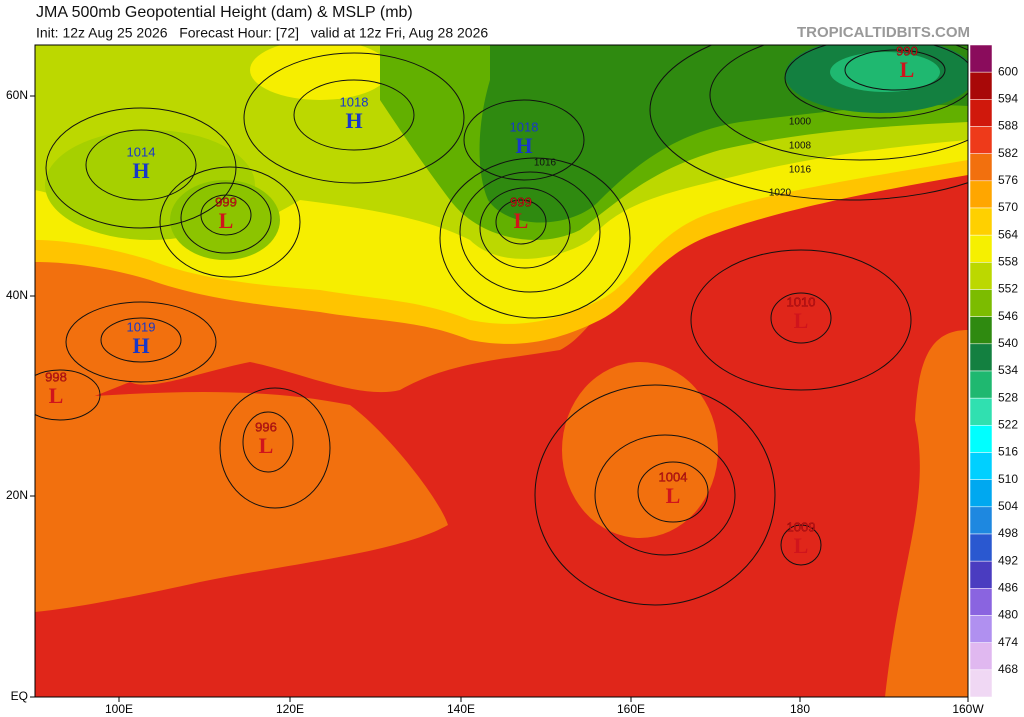  Describe the element at coordinates (1008, 588) in the screenshot. I see `colorbar-label: 486` at that location.